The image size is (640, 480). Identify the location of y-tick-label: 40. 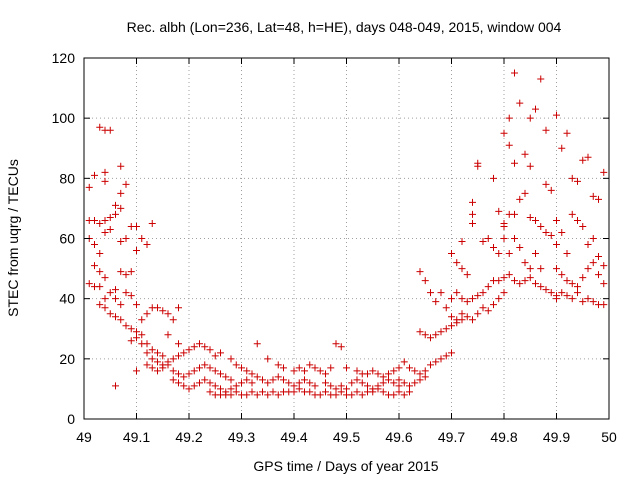
(67, 299).